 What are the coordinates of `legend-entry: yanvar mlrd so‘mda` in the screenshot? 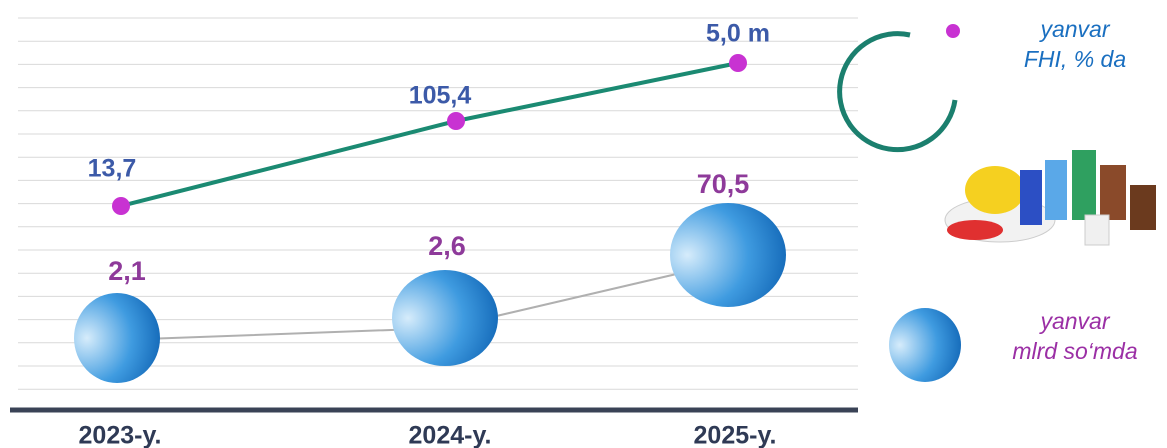 It's located at (1075, 336).